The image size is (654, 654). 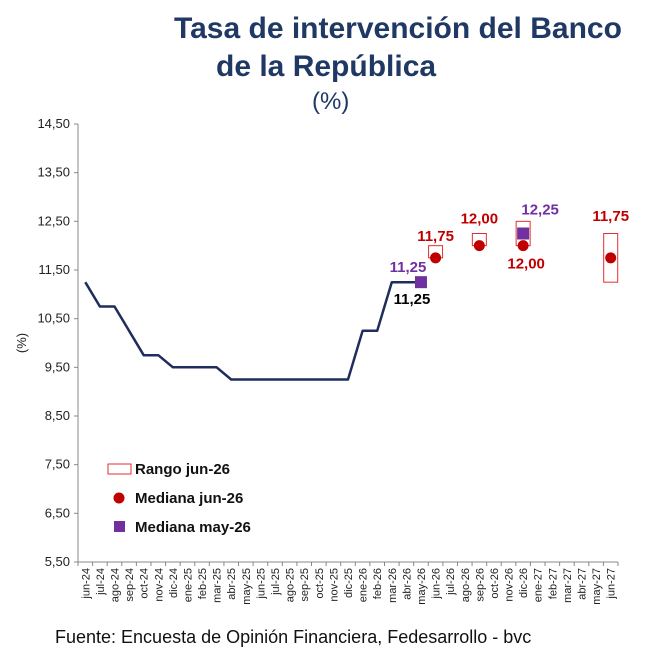 I want to click on x-tick-label: sep-26, so click(x=480, y=585).